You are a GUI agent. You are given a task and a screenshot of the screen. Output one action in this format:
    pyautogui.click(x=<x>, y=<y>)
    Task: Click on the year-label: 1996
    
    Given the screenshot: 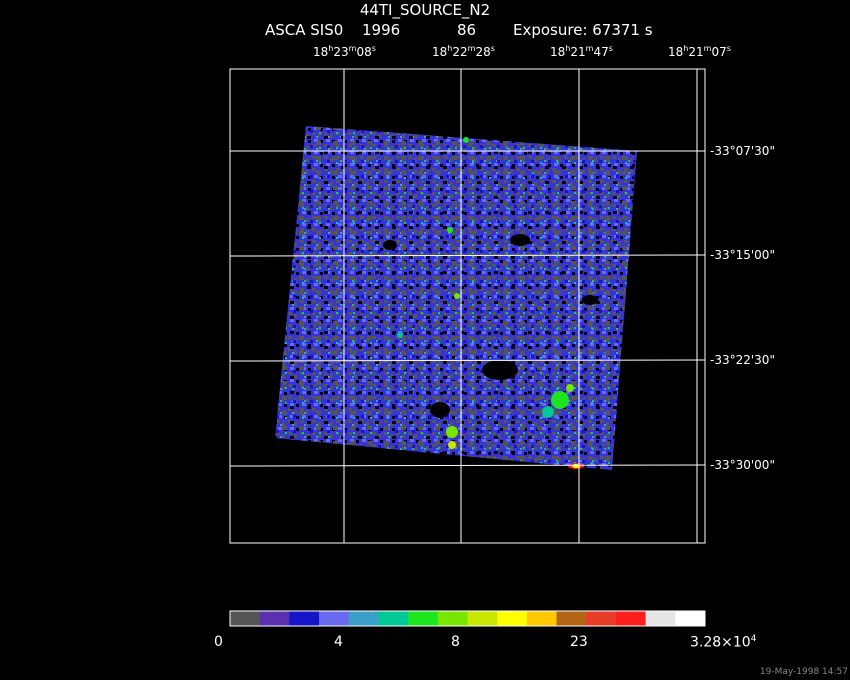 What is the action you would take?
    pyautogui.click(x=381, y=30)
    